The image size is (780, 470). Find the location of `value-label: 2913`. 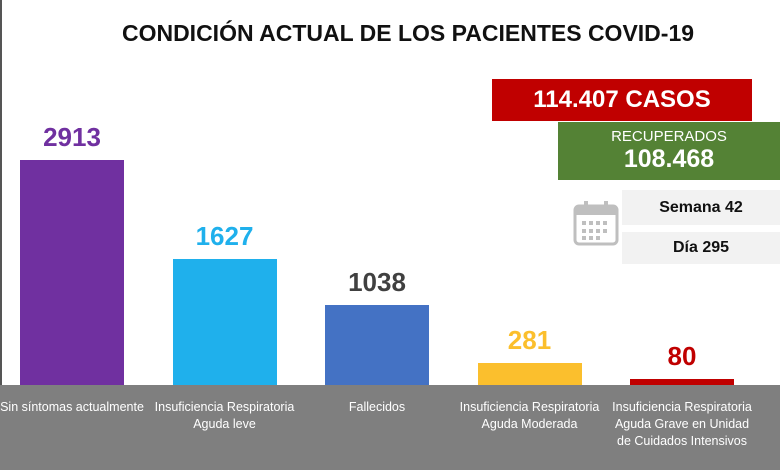

value-label: 2913 is located at coordinates (72, 137).